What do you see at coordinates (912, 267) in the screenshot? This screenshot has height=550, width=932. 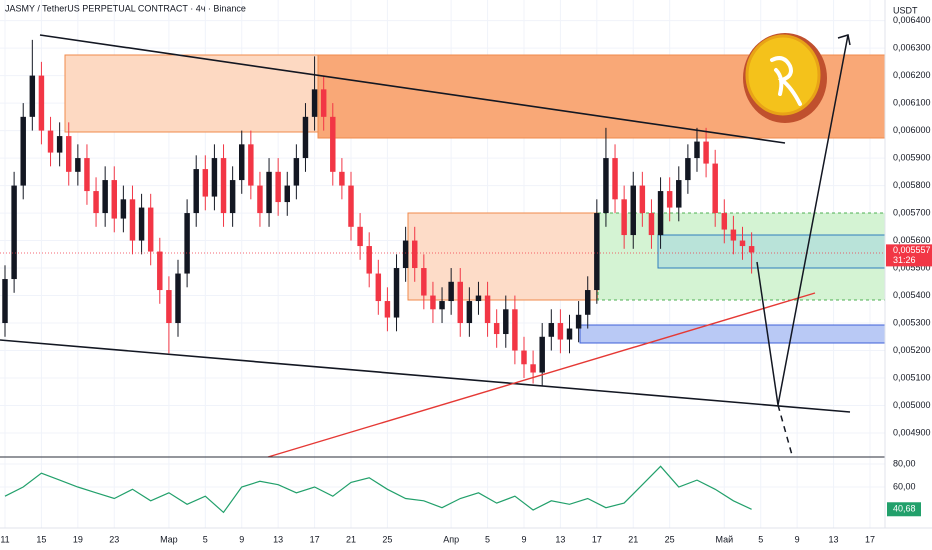 I see `y-tick-label: 0,005500` at bounding box center [912, 267].